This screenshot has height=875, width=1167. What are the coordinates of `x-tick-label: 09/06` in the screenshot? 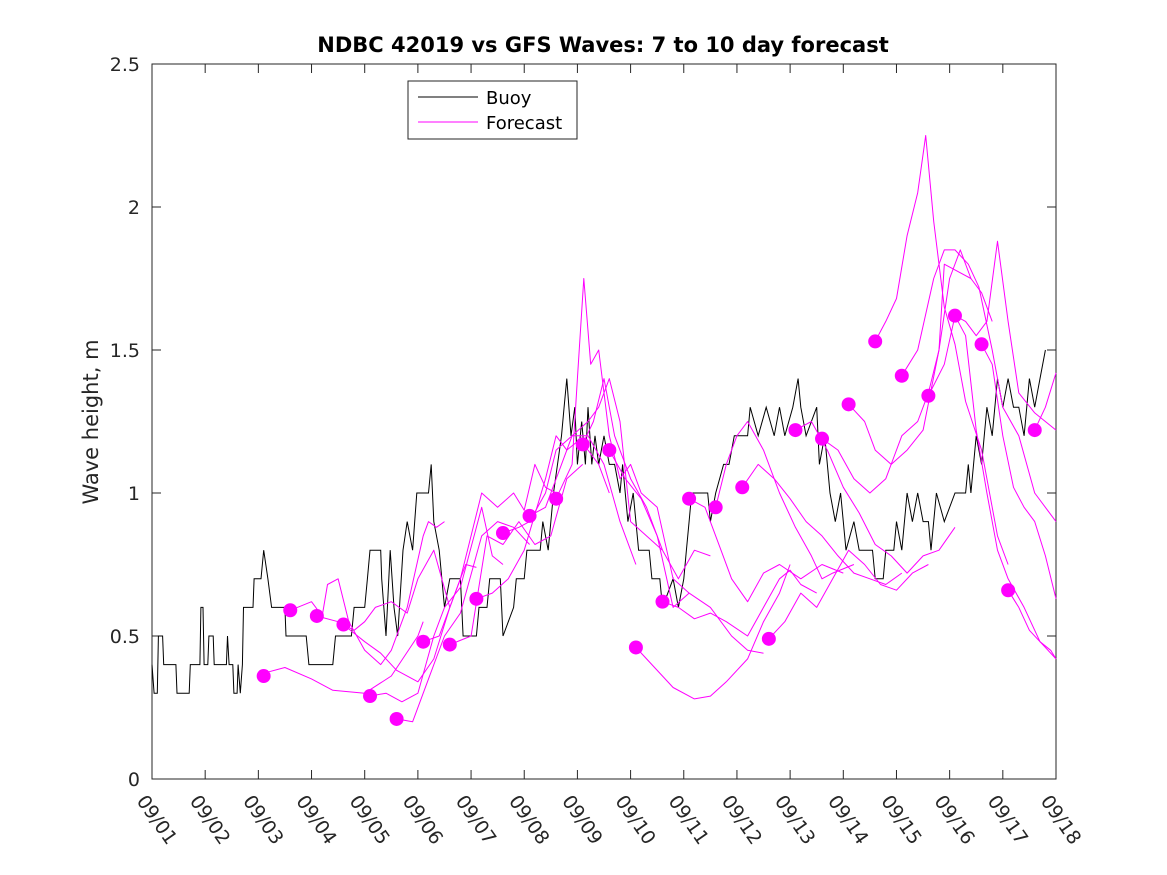 It's located at (422, 819).